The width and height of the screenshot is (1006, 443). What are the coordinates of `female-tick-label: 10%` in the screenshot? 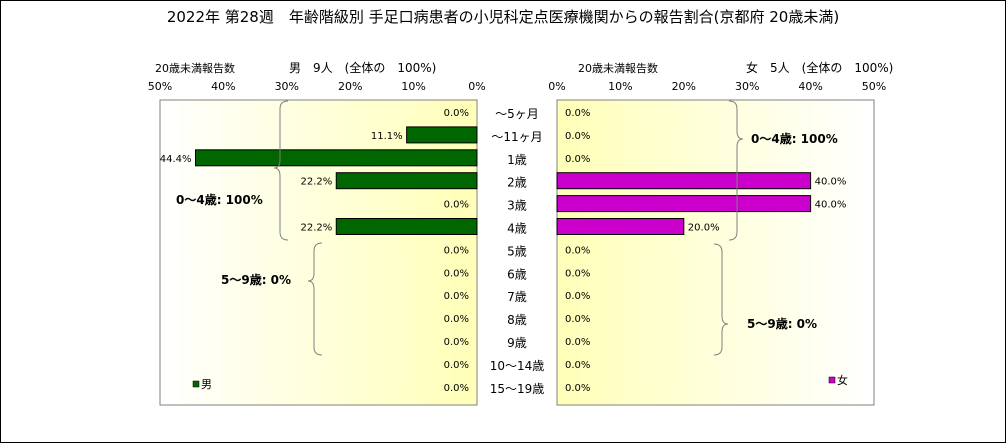 It's located at (620, 86).